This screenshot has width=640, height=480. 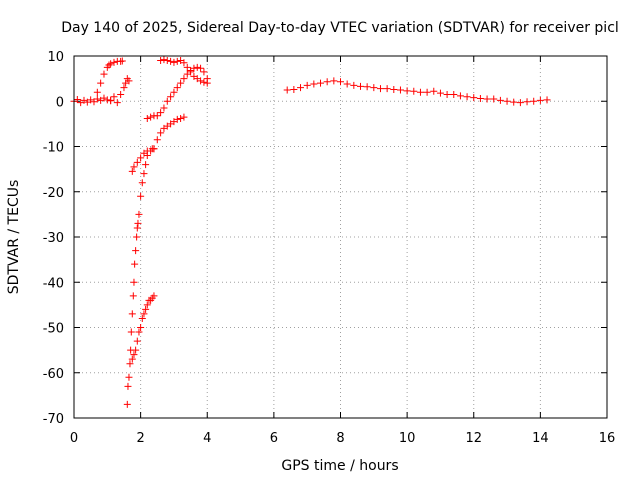 I want to click on x-tick-label: 12, so click(x=473, y=438).